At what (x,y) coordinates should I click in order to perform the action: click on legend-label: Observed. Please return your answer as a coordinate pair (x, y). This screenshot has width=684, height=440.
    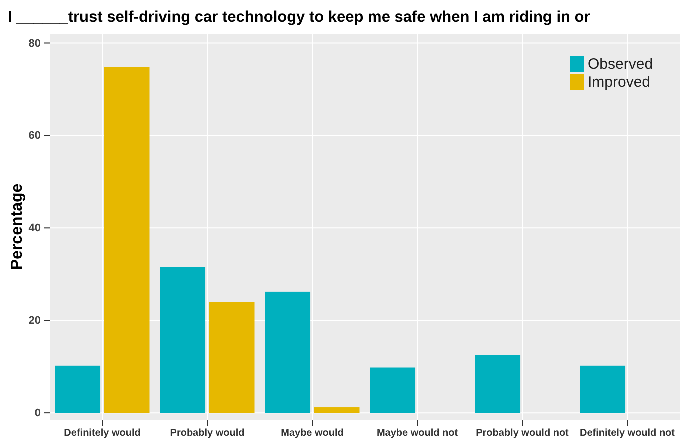
    Looking at the image, I should click on (621, 64).